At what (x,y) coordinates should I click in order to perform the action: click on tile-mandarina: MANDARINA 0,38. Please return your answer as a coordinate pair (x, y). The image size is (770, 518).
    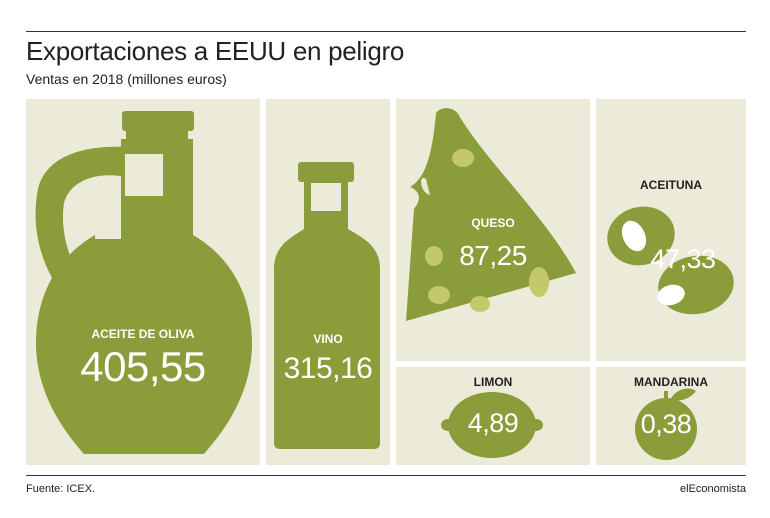
    Looking at the image, I should click on (671, 416).